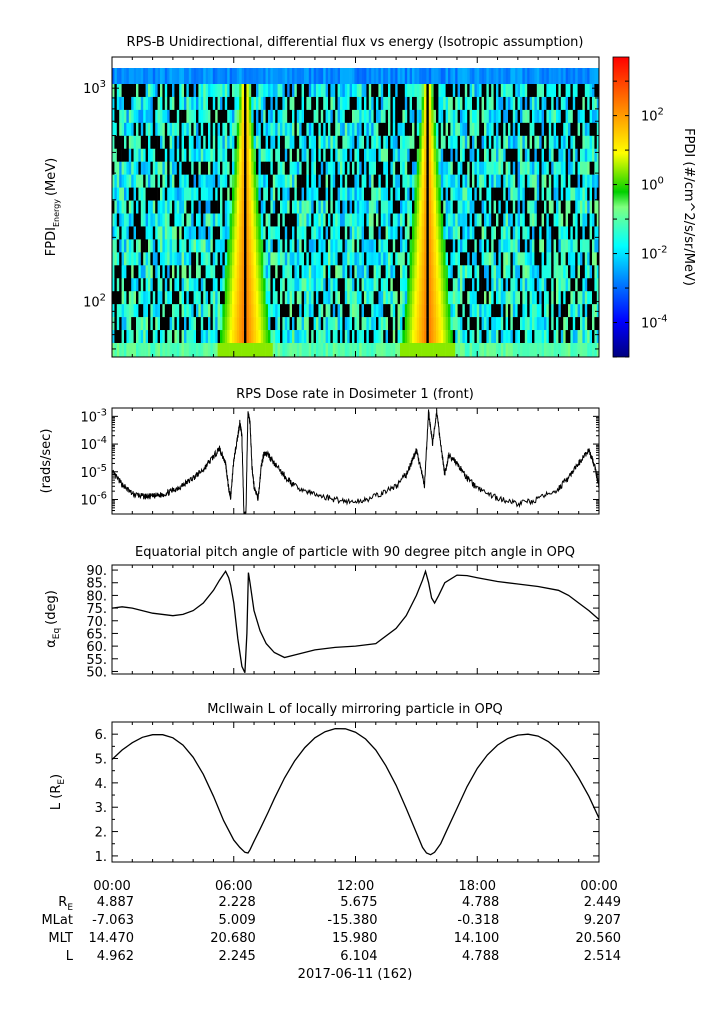  I want to click on x-tick-labels: 00:00 06:00 12:00 18:00 00:00, so click(355, 886).